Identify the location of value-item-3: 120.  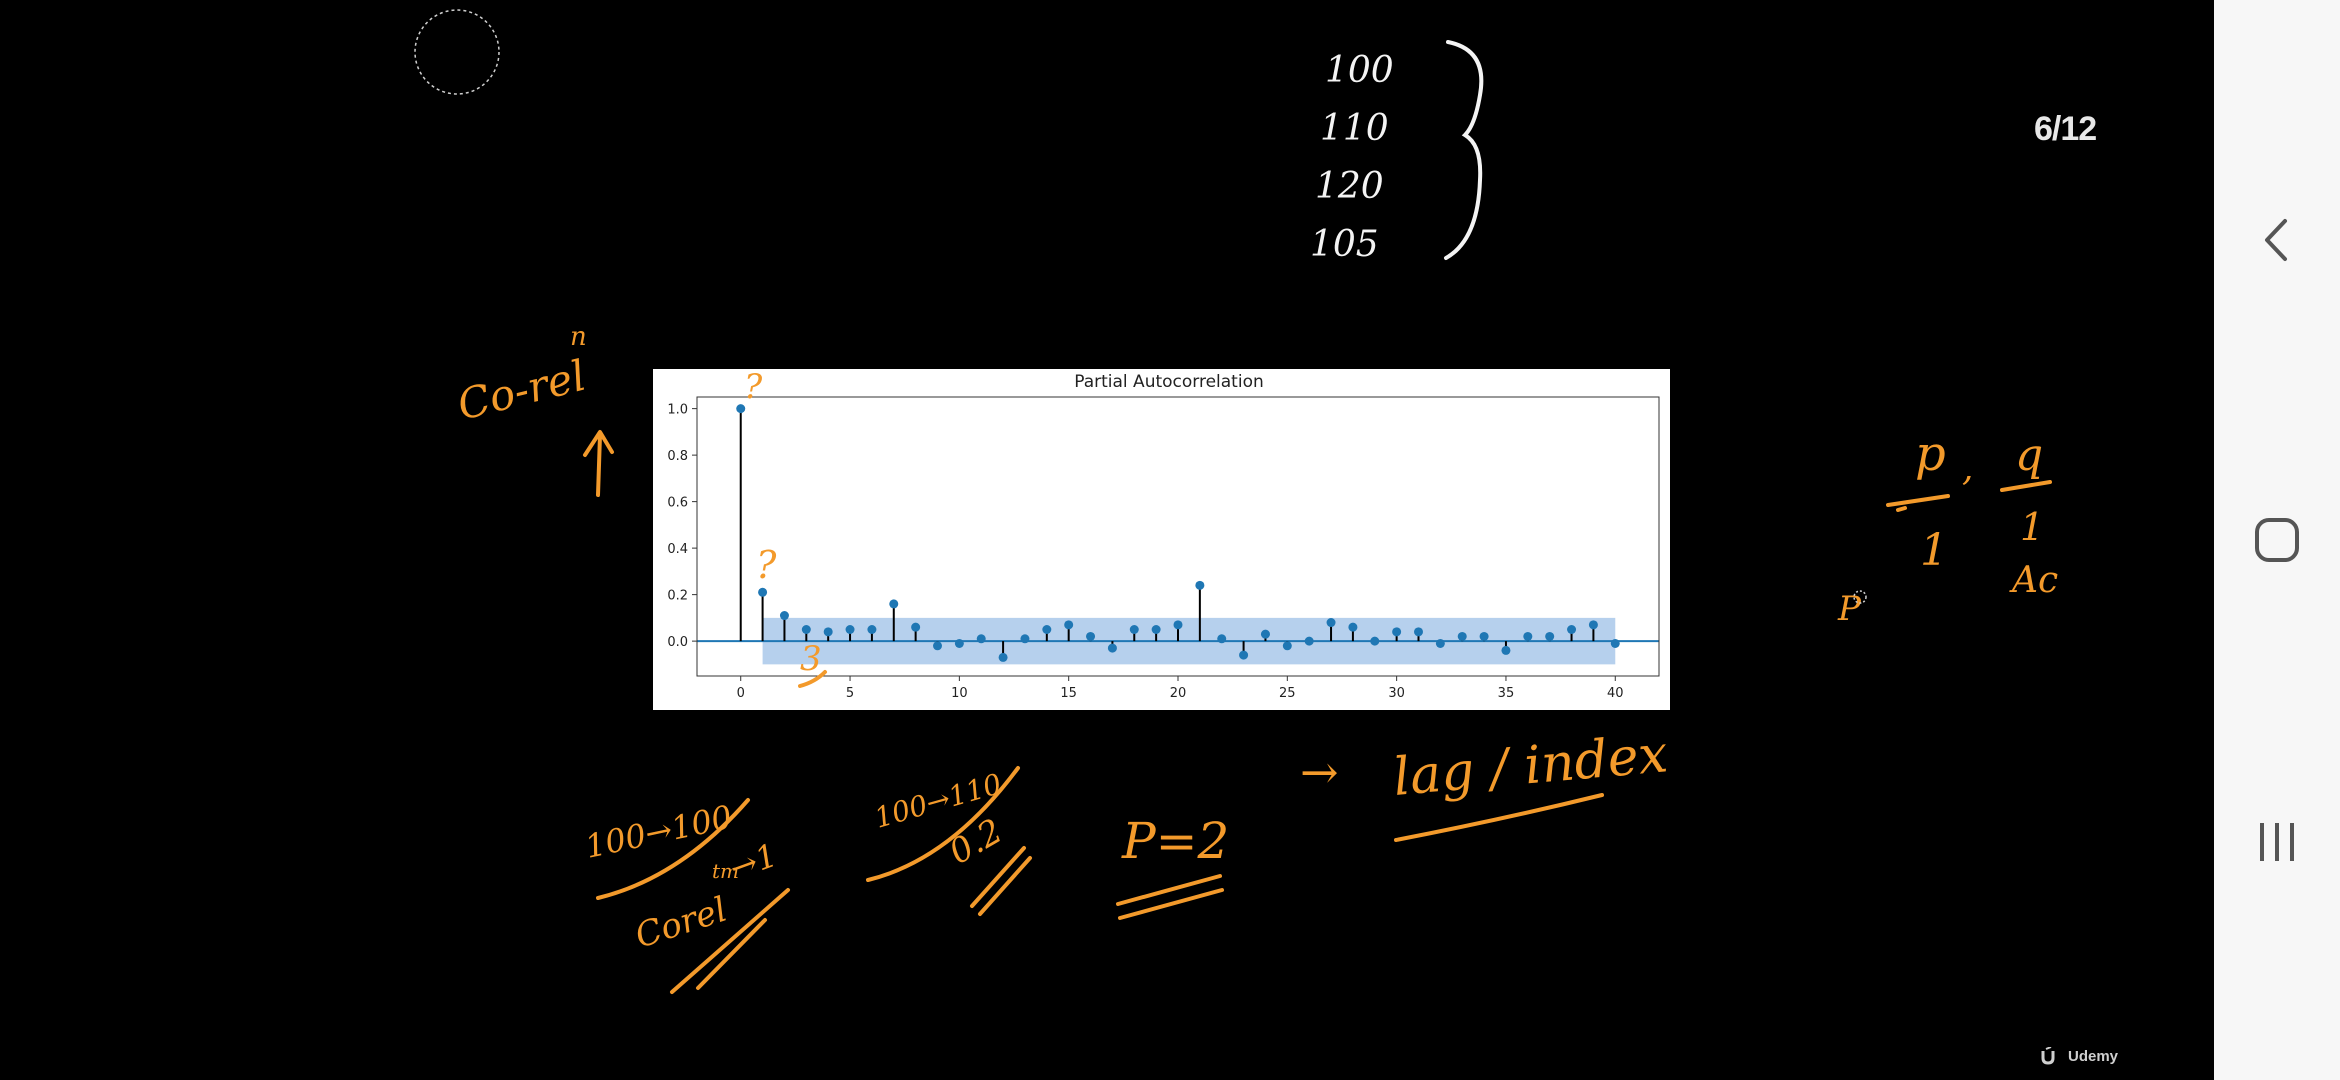
(1349, 186).